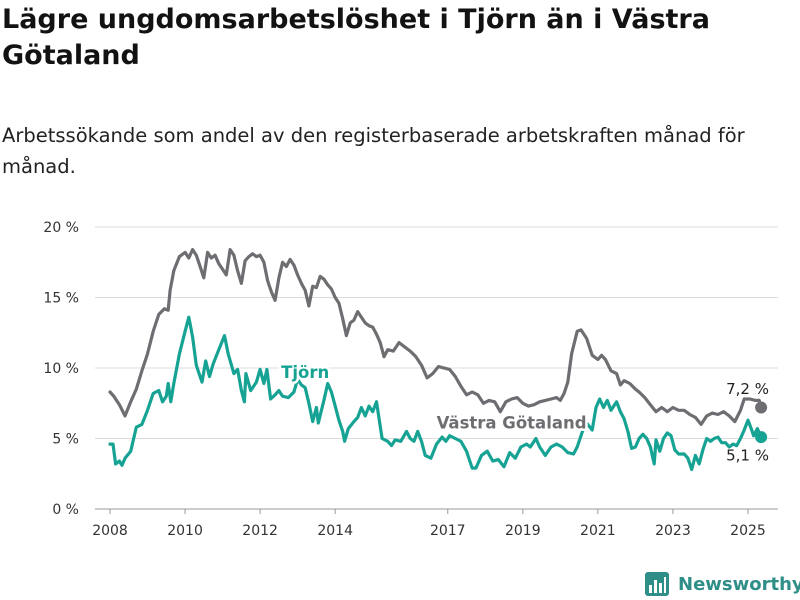  I want to click on y-tick-label: 5 %, so click(65, 440).